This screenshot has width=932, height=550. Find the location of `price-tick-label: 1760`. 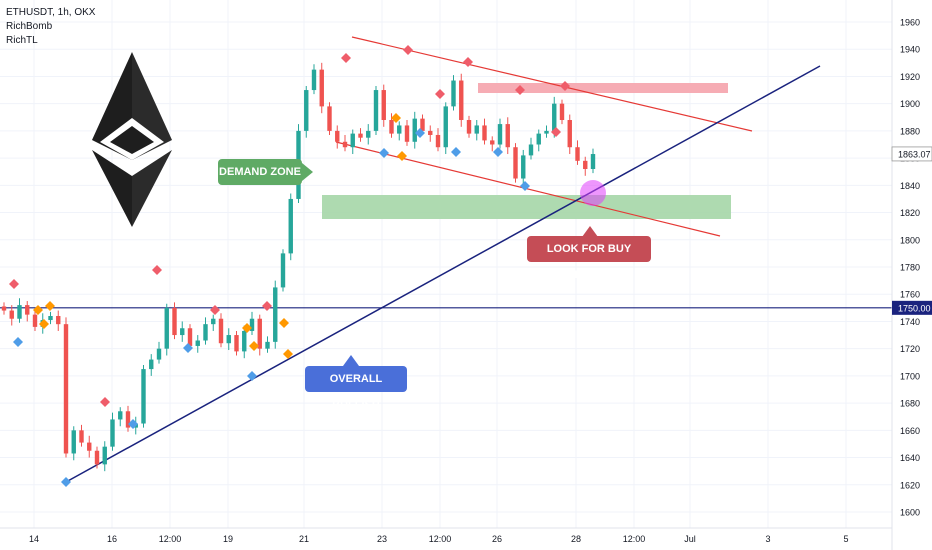

price-tick-label: 1760 is located at coordinates (910, 295).